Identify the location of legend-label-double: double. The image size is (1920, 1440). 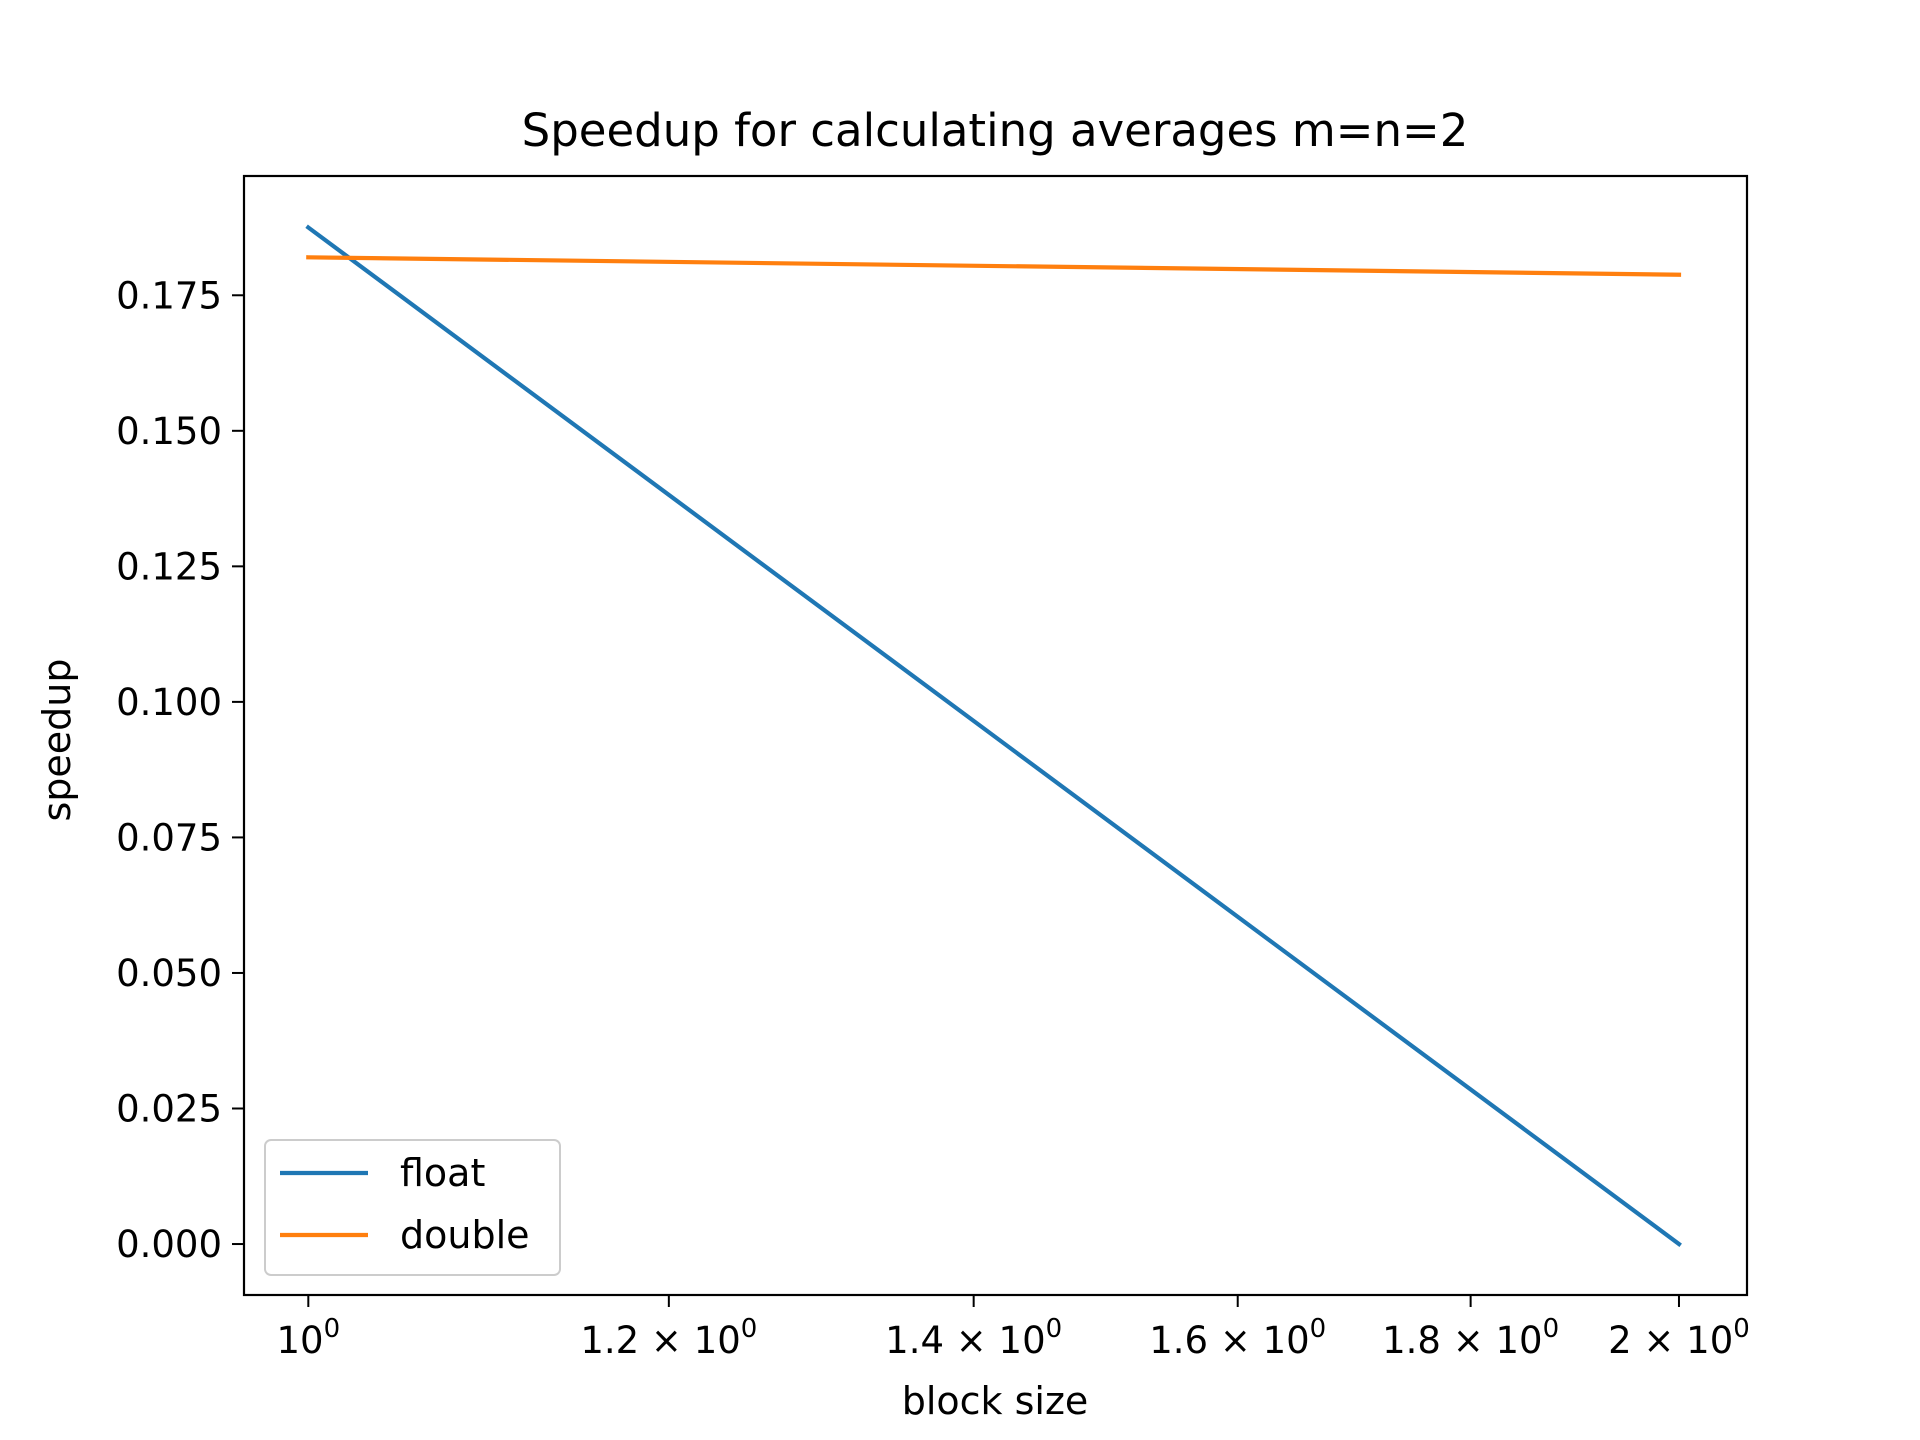
(465, 1235).